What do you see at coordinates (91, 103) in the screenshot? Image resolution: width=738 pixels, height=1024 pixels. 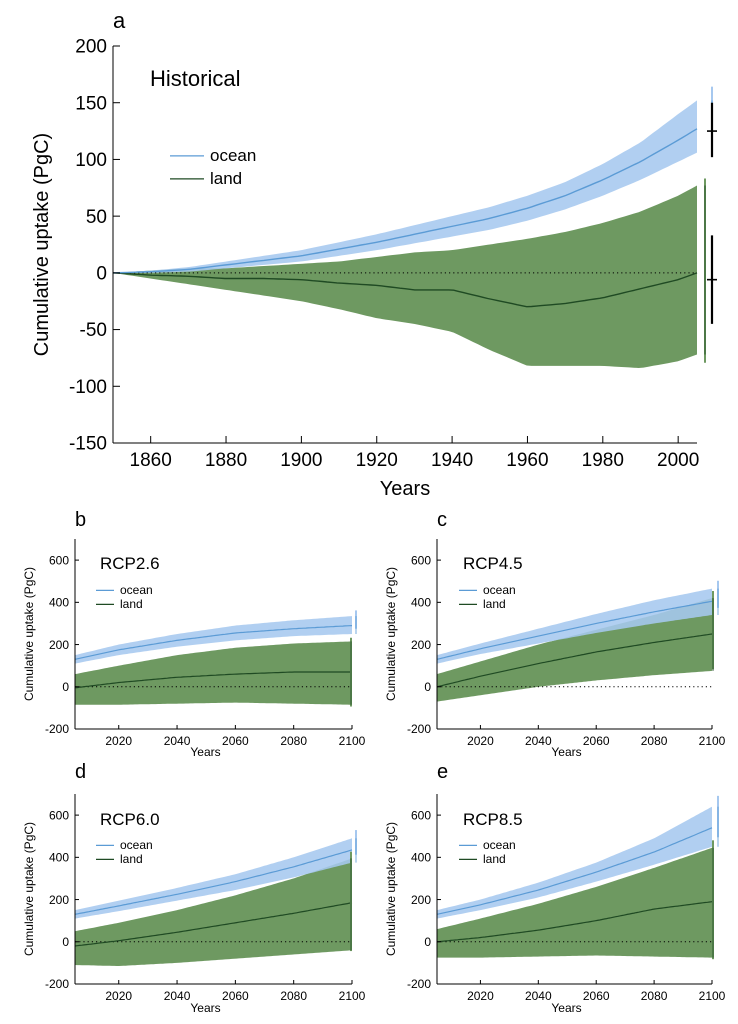 I see `y-tick-label: 150` at bounding box center [91, 103].